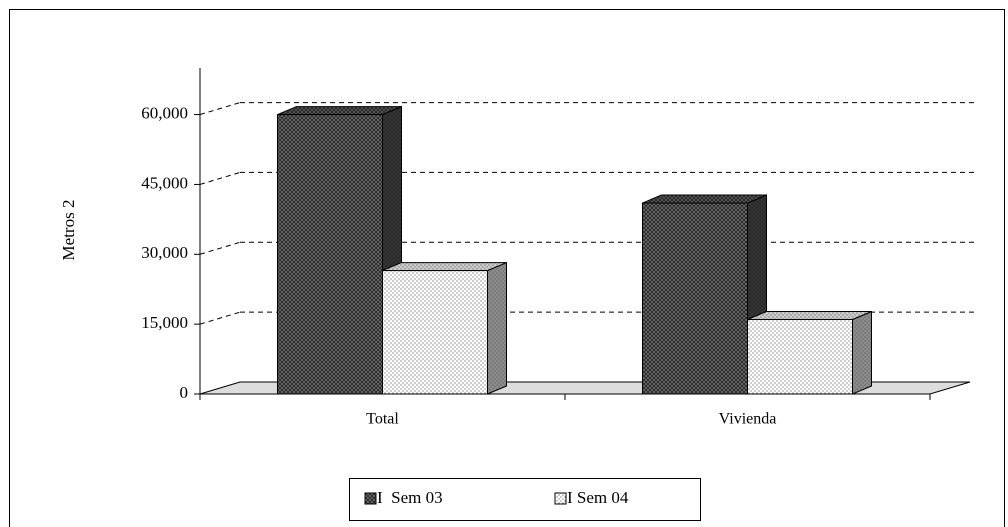 This screenshot has height=527, width=1008. Describe the element at coordinates (748, 419) in the screenshot. I see `x-tick-label: Vivienda` at that location.